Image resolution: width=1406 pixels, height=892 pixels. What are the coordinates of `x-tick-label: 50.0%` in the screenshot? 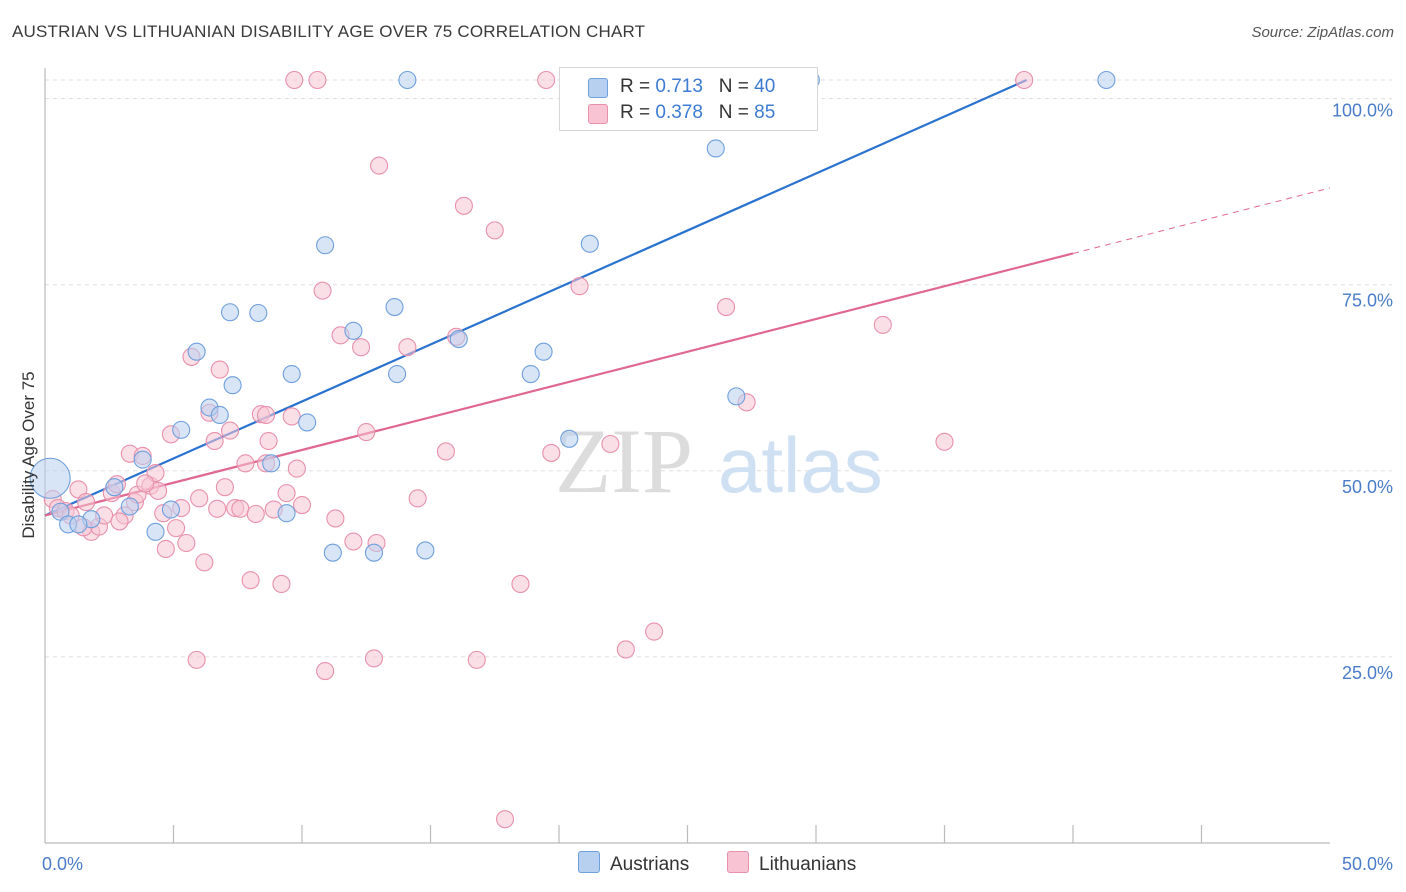 It's located at (1367, 864).